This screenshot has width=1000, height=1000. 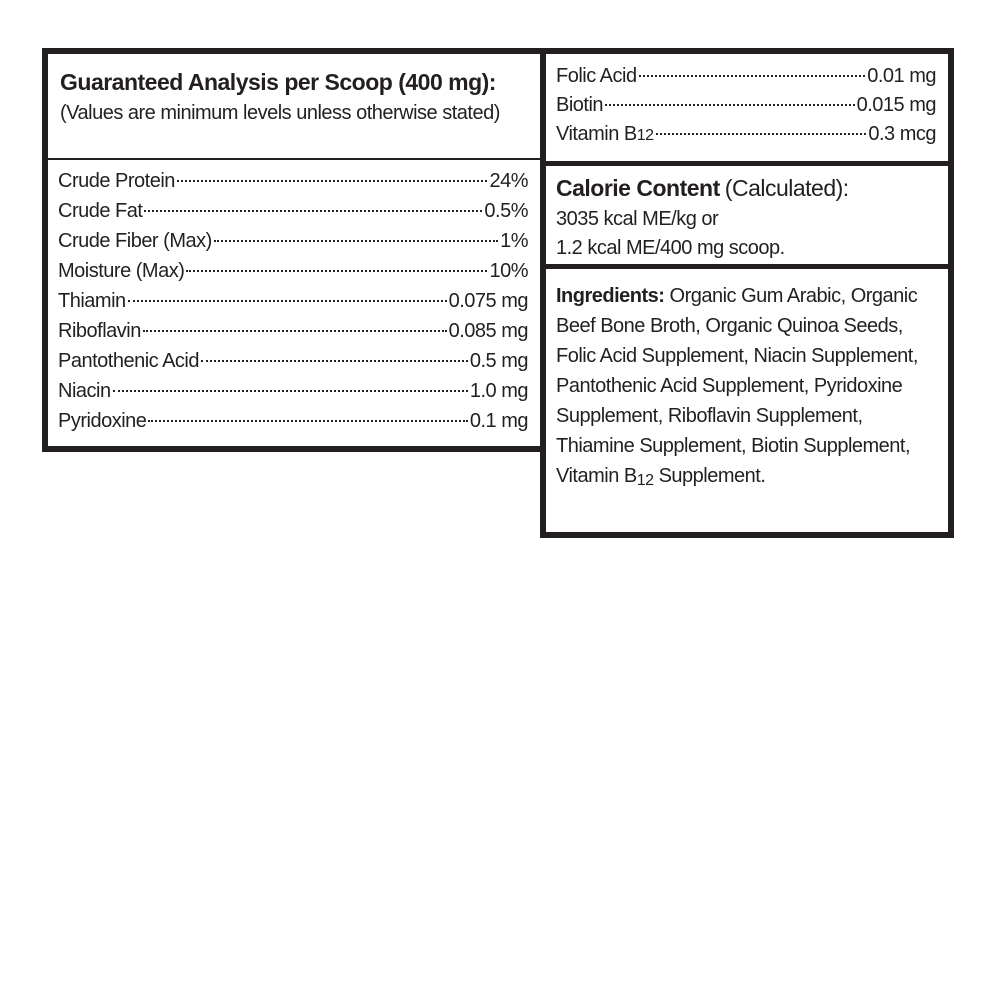 I want to click on ingredients-tail: Supplement., so click(x=712, y=476).